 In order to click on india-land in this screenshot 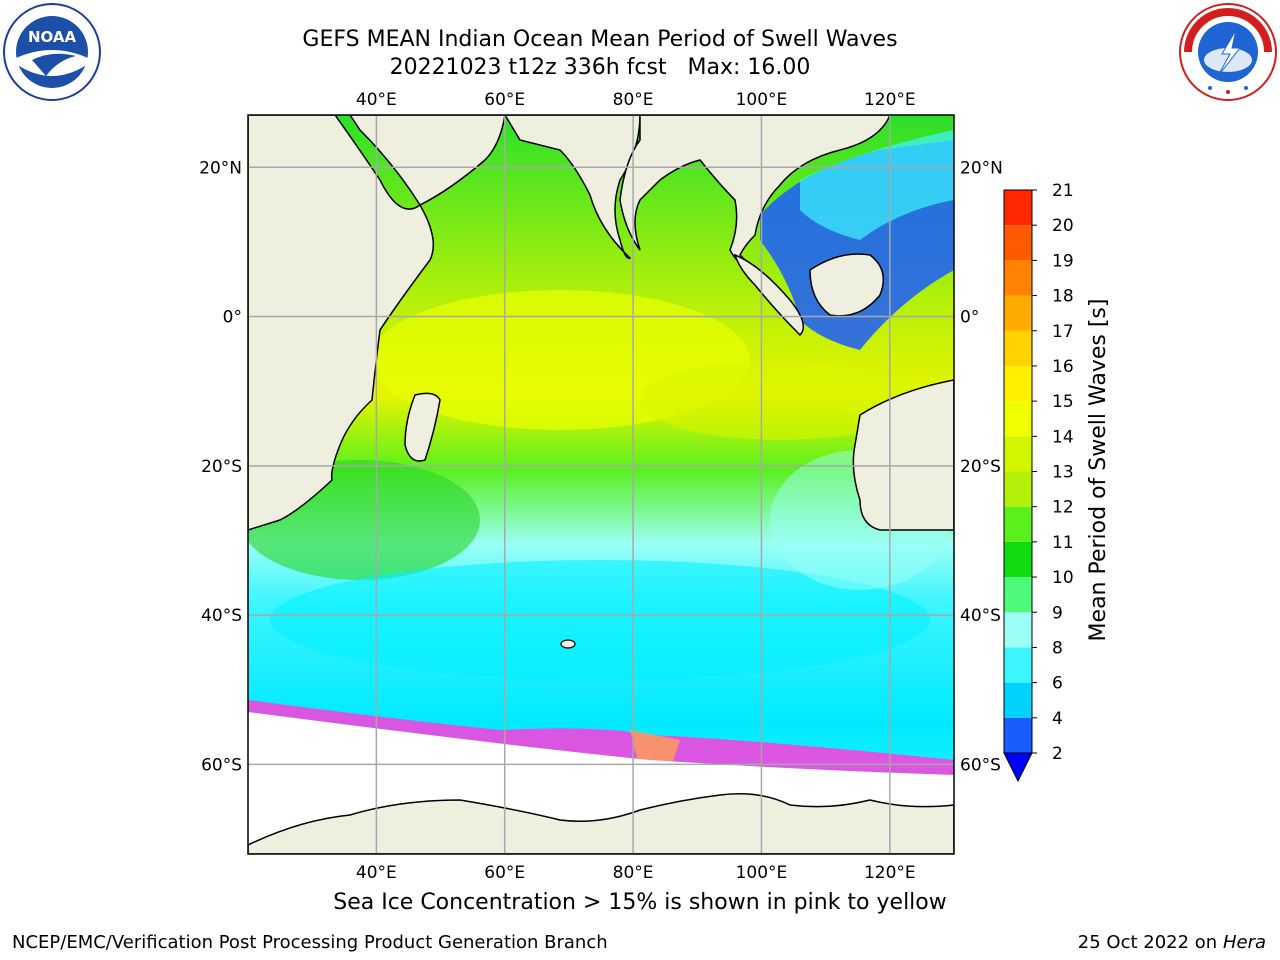, I will do `click(572, 187)`.